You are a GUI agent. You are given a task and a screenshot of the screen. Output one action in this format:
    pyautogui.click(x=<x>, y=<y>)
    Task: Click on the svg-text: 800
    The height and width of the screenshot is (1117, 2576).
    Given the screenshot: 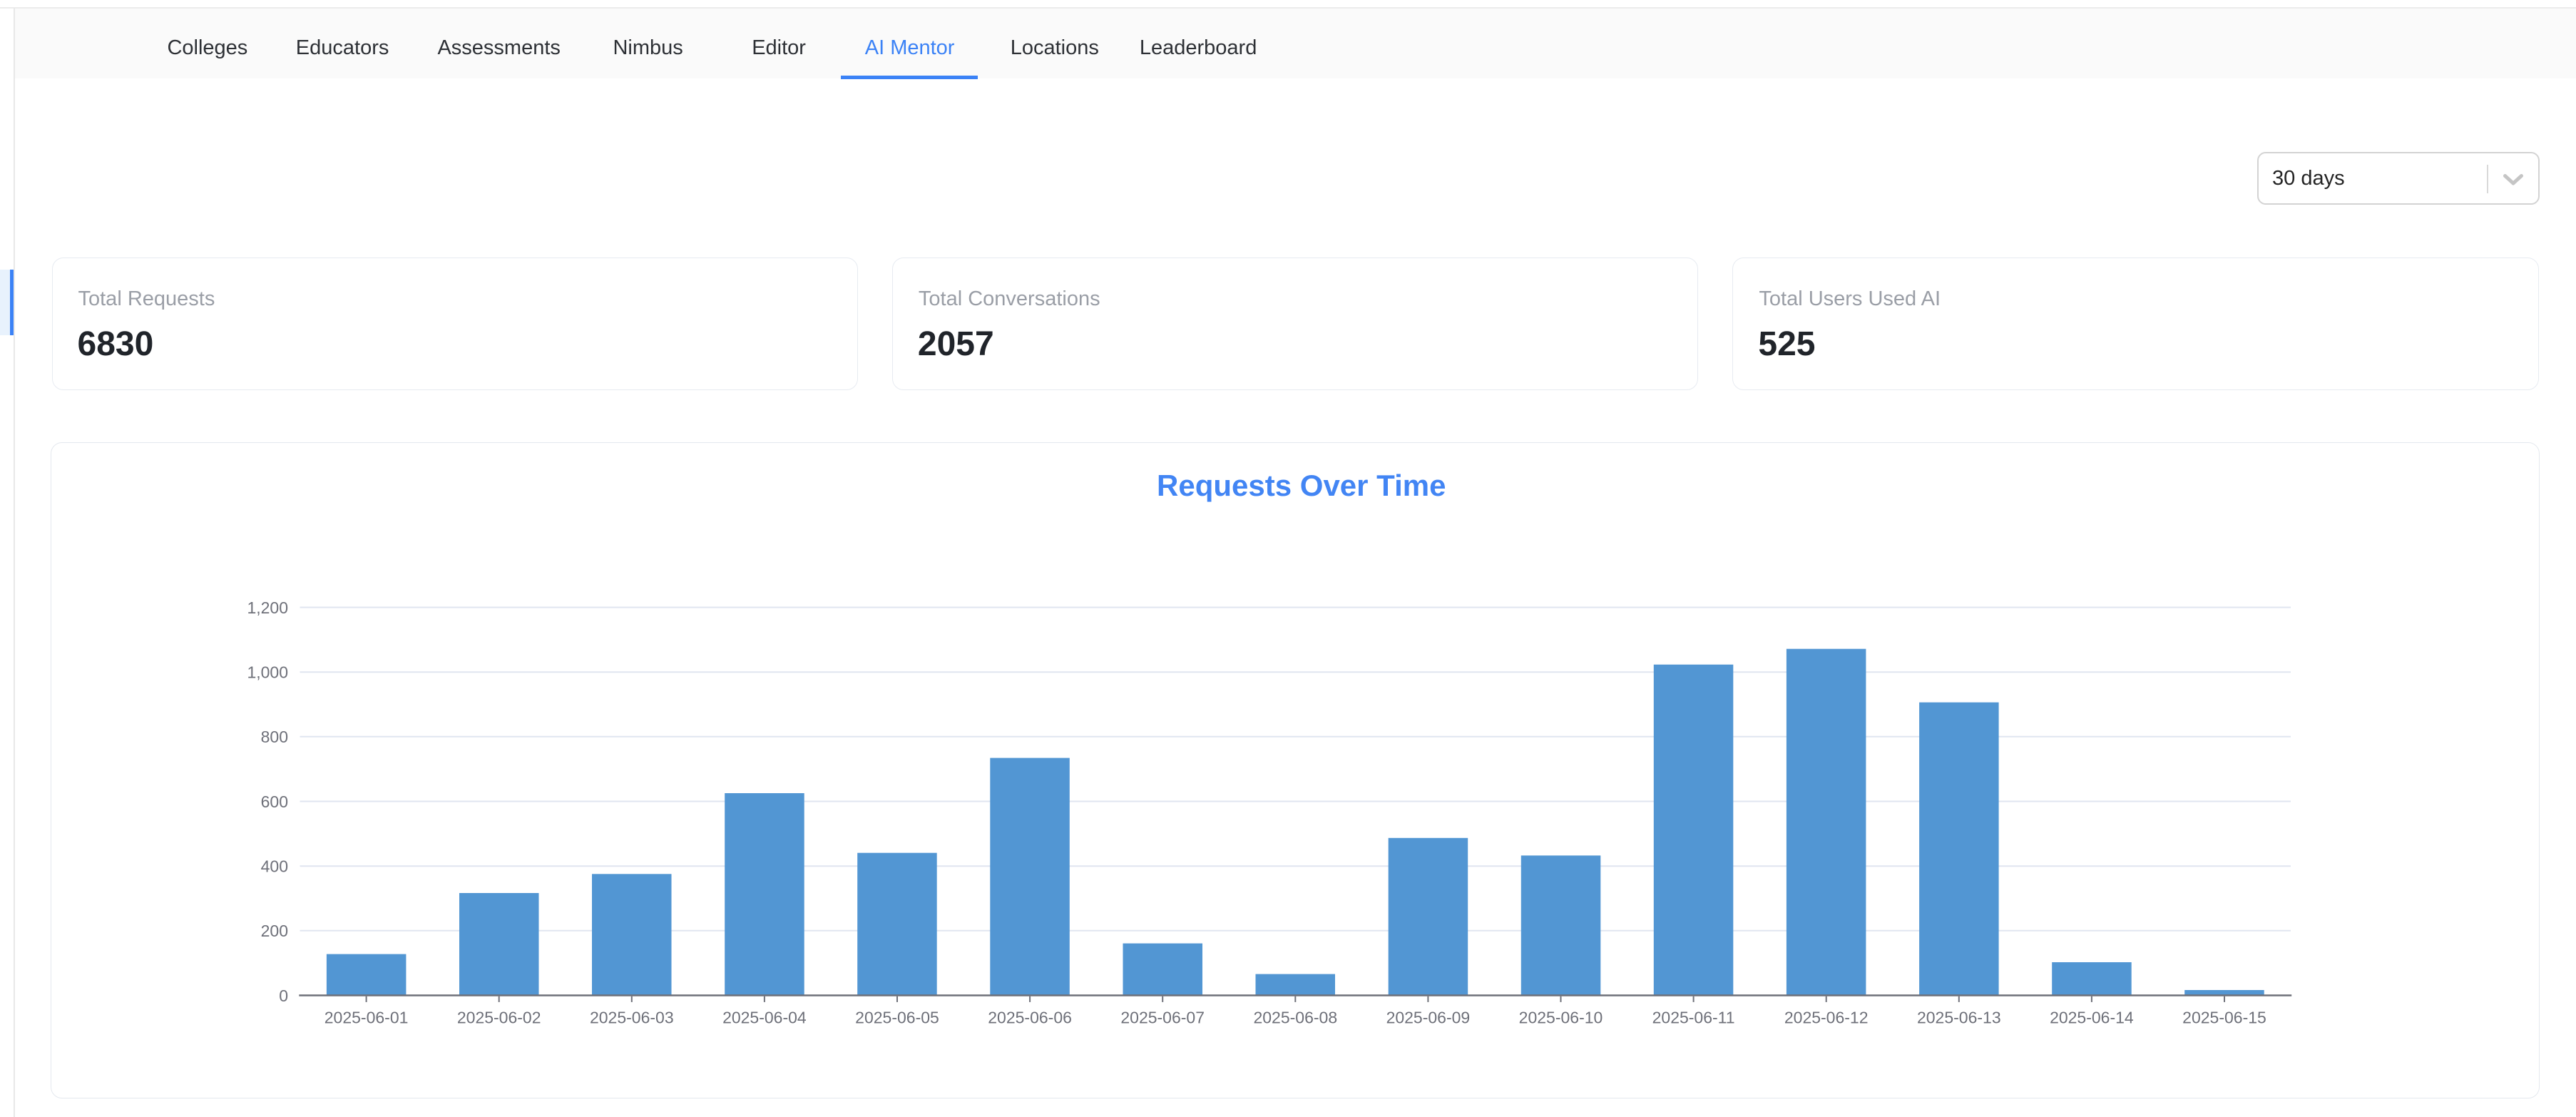 What is the action you would take?
    pyautogui.click(x=275, y=737)
    